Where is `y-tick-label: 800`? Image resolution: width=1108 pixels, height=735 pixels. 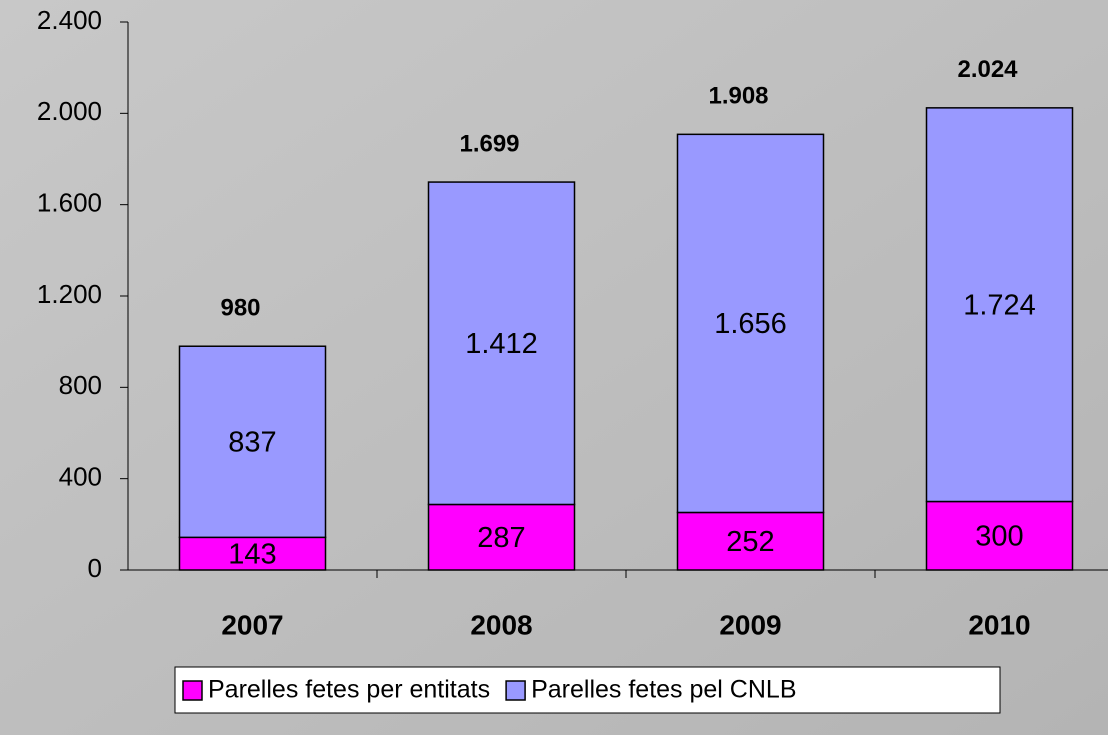
y-tick-label: 800 is located at coordinates (80, 385).